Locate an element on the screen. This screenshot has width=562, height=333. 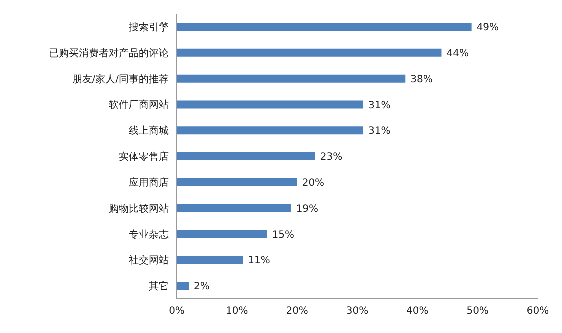
y-tick-label: 社交网站 is located at coordinates (149, 260).